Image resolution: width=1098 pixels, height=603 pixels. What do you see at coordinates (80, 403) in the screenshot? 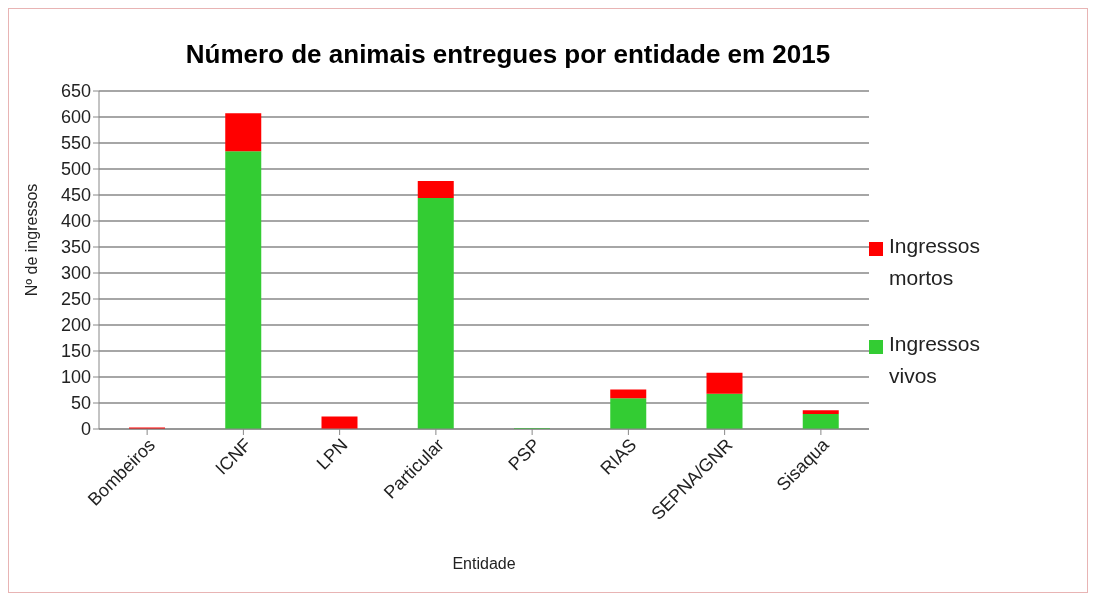
I see `y-tick-label: 50` at bounding box center [80, 403].